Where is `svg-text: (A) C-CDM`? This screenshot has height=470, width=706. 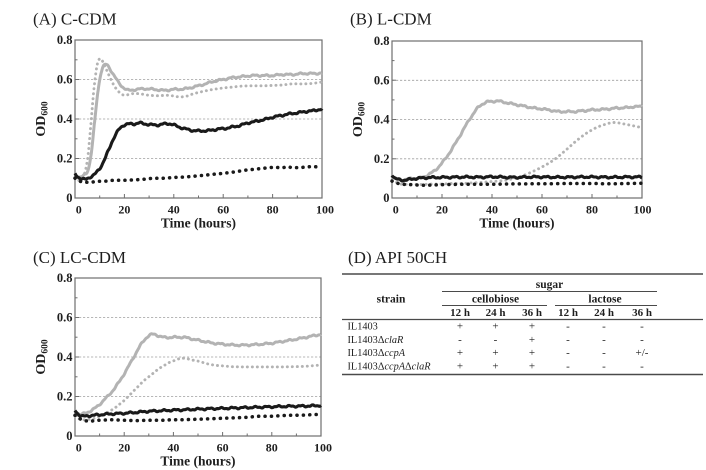 svg-text: (A) C-CDM is located at coordinates (75, 19).